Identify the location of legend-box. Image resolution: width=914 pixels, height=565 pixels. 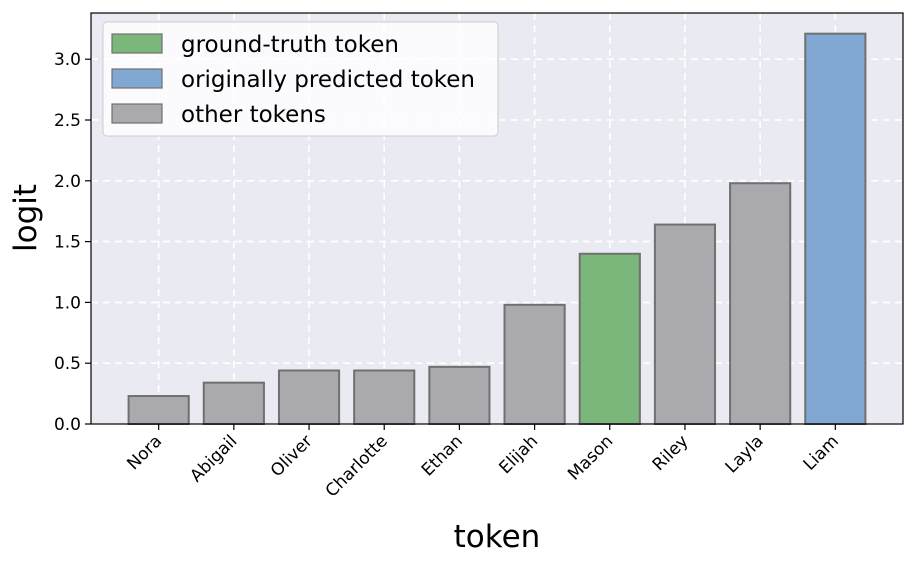
(300, 79).